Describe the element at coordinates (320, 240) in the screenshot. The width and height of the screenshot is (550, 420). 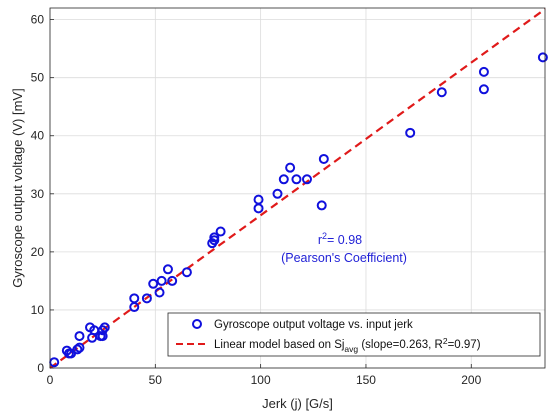
I see `r-squared-symbol: r` at that location.